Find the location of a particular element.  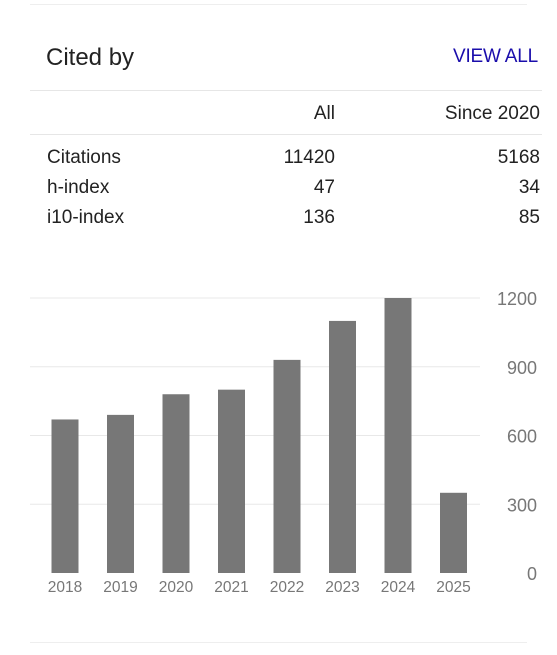

bottom-divider is located at coordinates (278, 642).